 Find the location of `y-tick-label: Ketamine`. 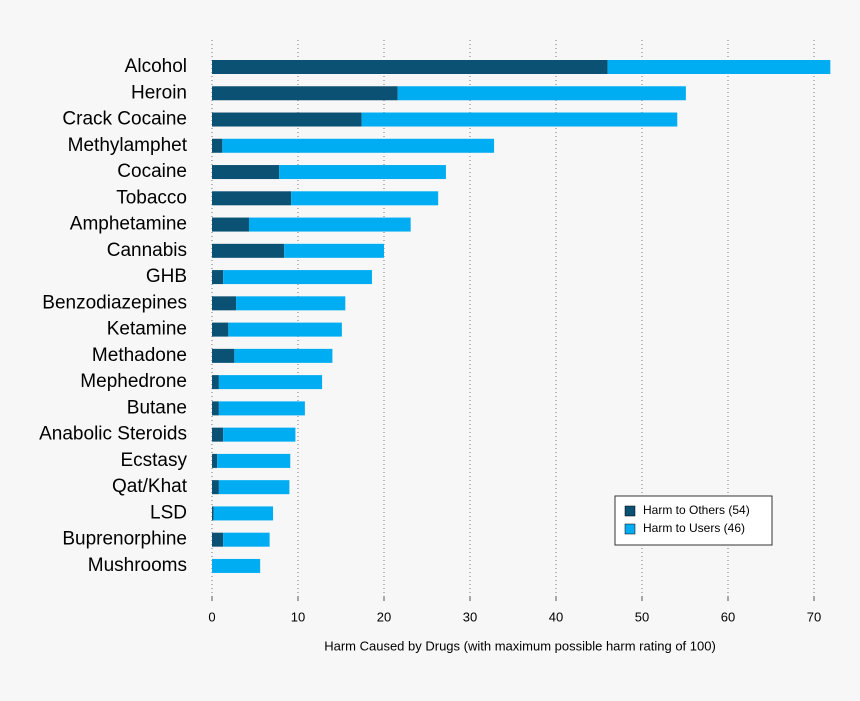

y-tick-label: Ketamine is located at coordinates (147, 329).